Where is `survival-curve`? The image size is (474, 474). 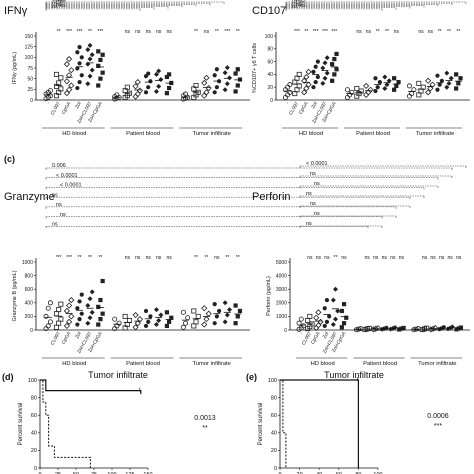 survival-curve is located at coordinates (283, 423).